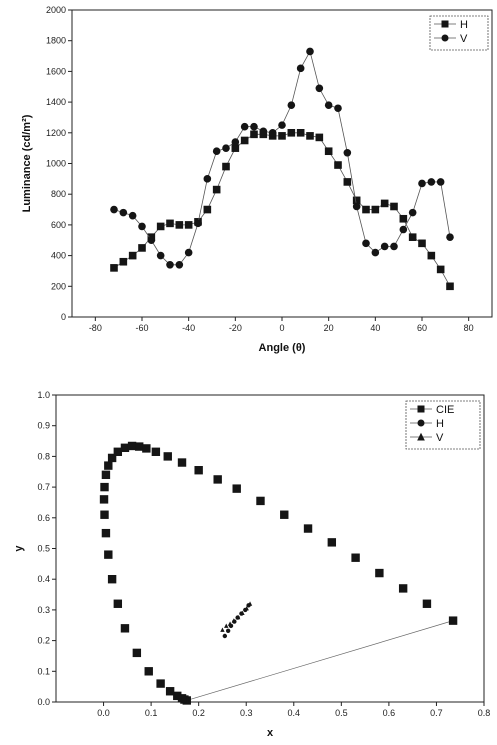  Describe the element at coordinates (58, 286) in the screenshot. I see `y-tick-label: 200` at that location.